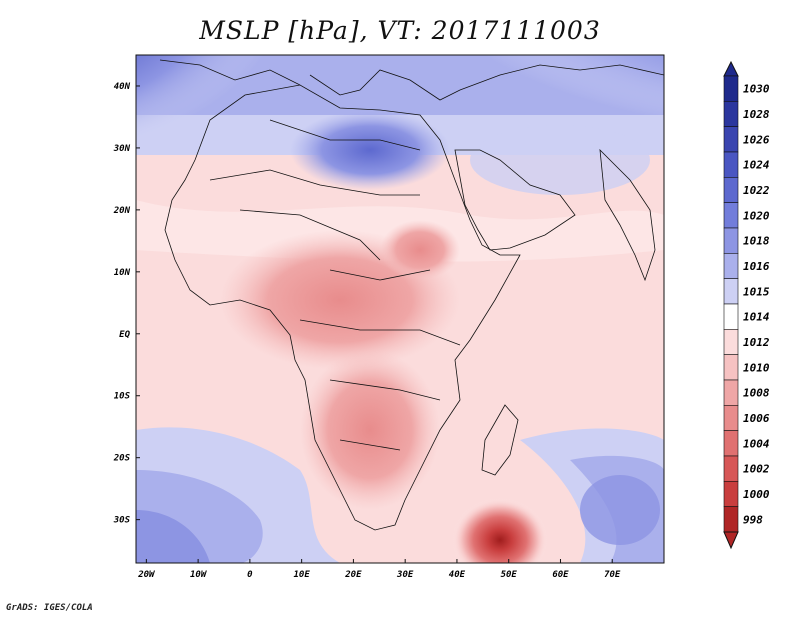 The height and width of the screenshot is (618, 800). What do you see at coordinates (500, 440) in the screenshot?
I see `madagascar-coastline` at bounding box center [500, 440].